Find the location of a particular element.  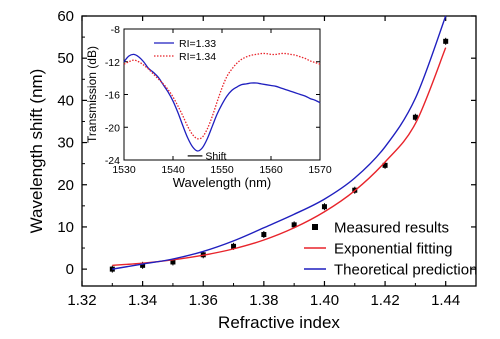

legend-label-measured-results: Measured results is located at coordinates (391, 228).